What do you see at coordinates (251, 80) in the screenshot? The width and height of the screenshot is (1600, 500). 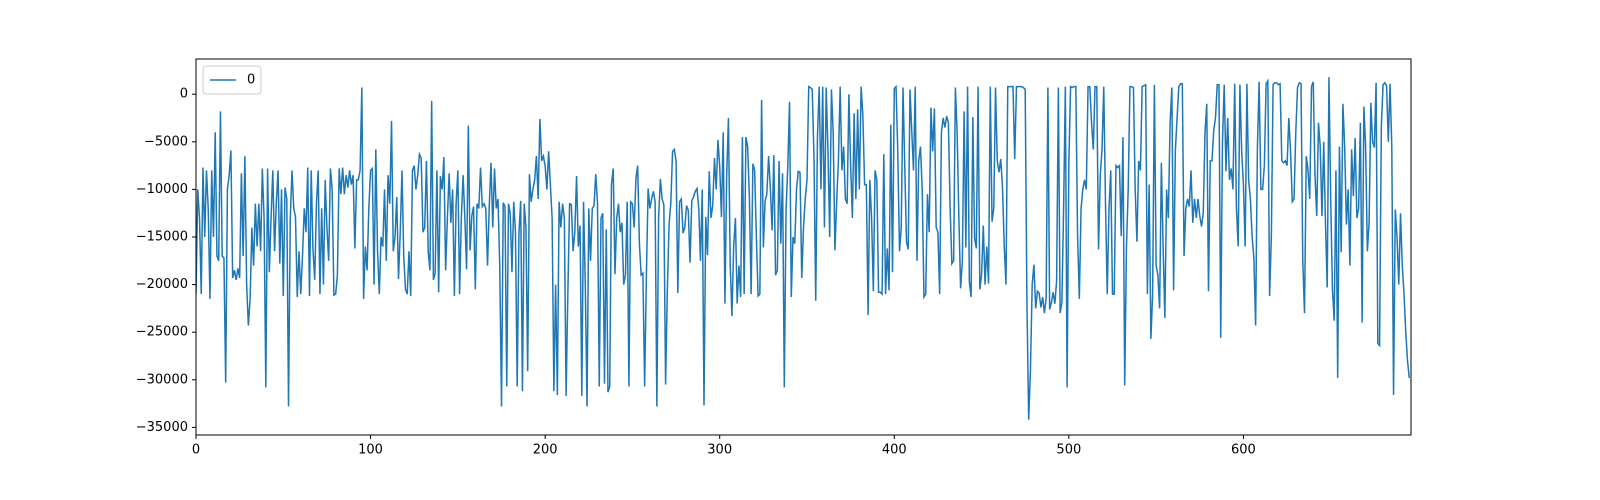 I see `legend-label: 0` at bounding box center [251, 80].